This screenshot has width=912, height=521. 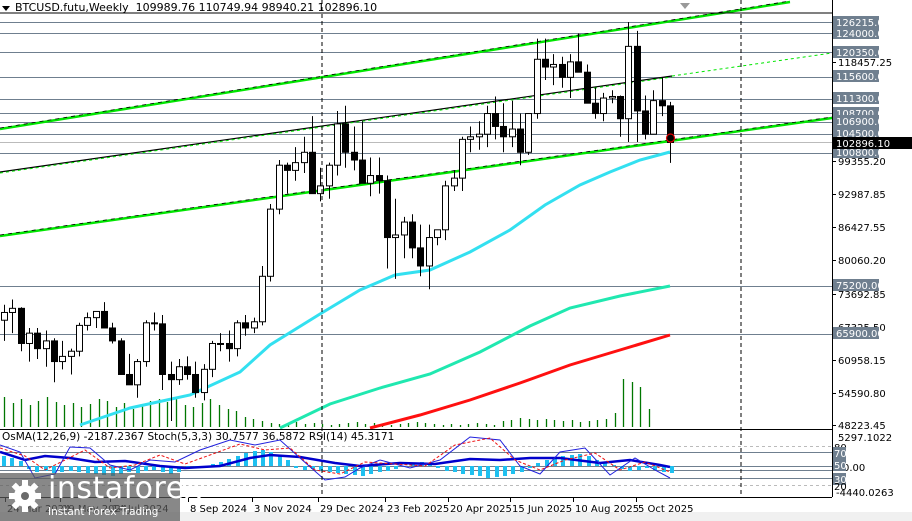 I want to click on stoch-signal-line, so click(x=335, y=456).